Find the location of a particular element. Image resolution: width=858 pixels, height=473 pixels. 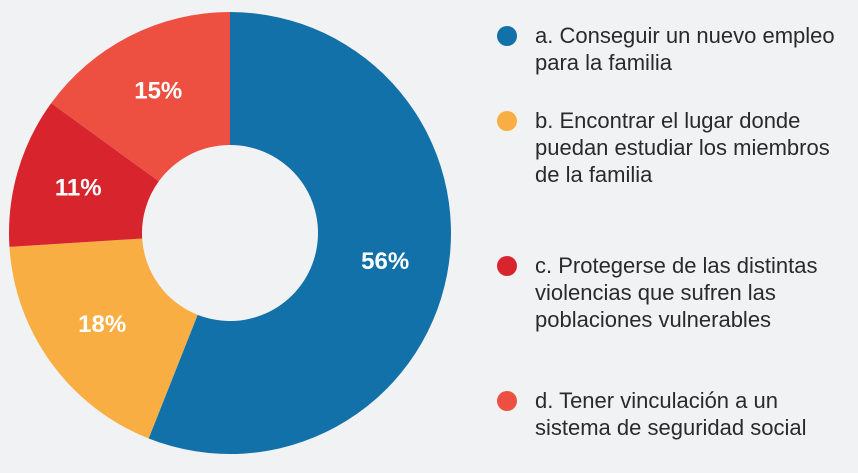

value-label: 18% is located at coordinates (102, 324).